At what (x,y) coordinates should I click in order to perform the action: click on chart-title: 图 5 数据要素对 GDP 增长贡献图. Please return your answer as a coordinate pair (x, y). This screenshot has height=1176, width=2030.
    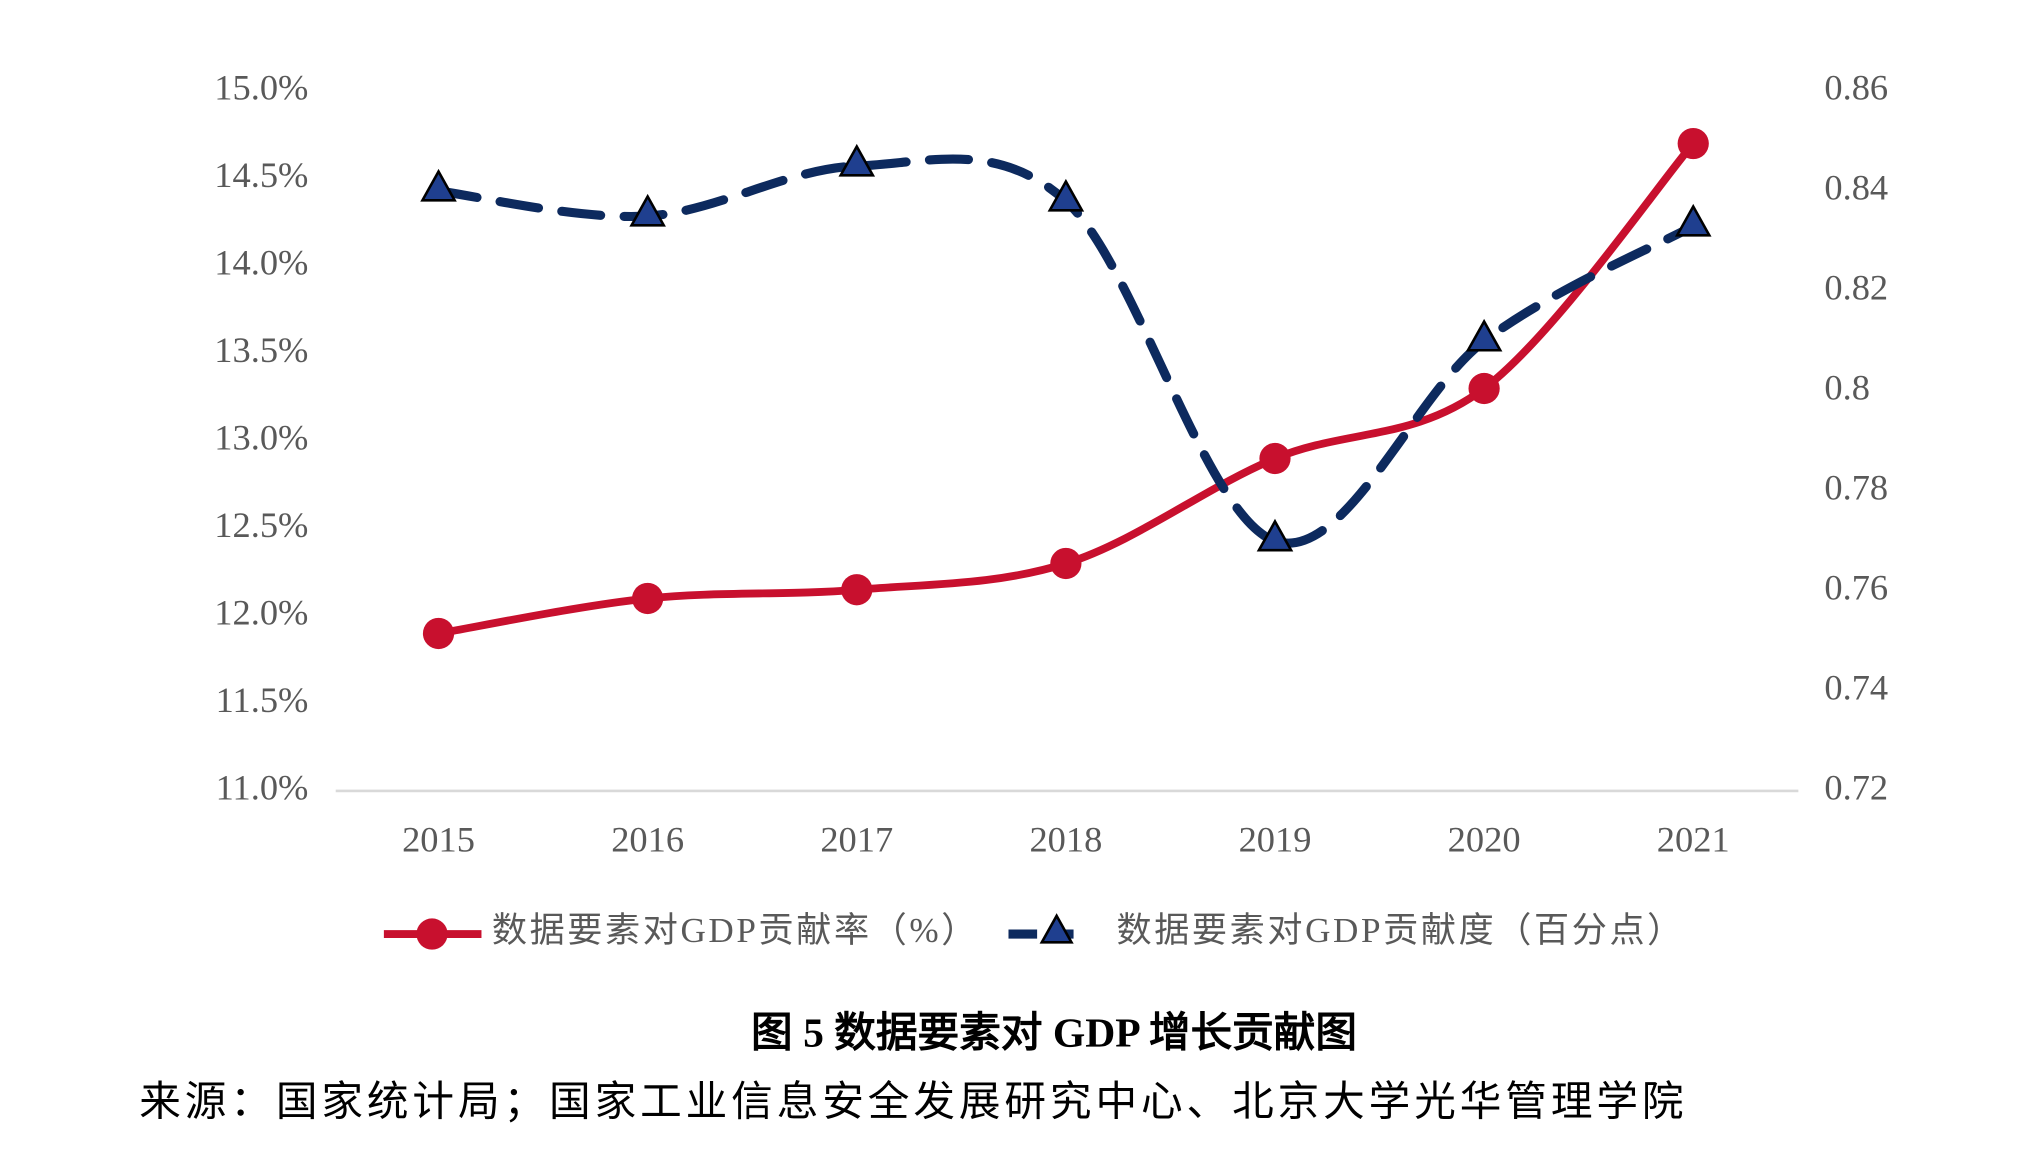
    Looking at the image, I should click on (1054, 1032).